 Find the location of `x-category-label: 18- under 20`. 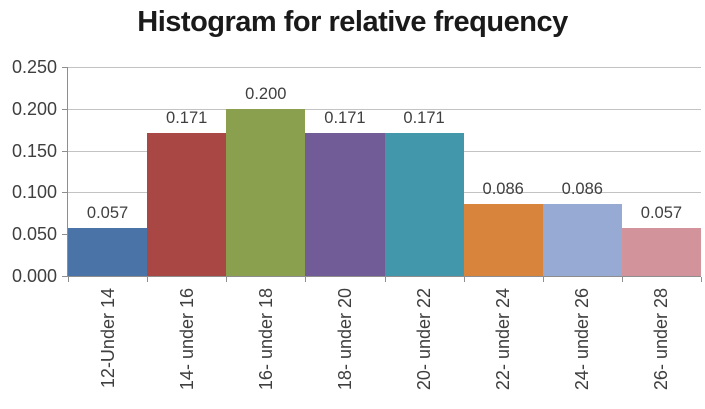

x-category-label: 18- under 20 is located at coordinates (344, 339).